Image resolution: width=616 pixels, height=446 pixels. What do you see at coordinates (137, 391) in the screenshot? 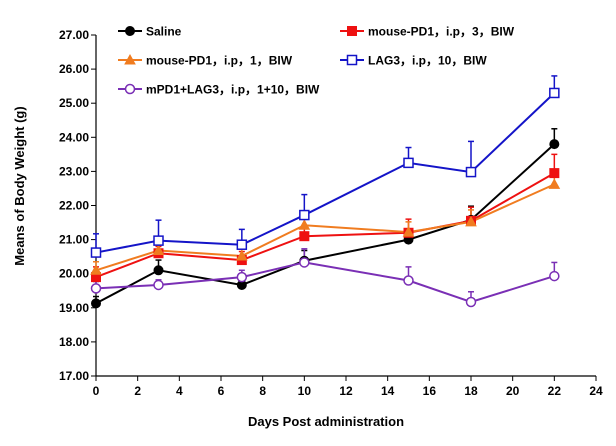
I see `x-tick-label: 2` at bounding box center [137, 391].